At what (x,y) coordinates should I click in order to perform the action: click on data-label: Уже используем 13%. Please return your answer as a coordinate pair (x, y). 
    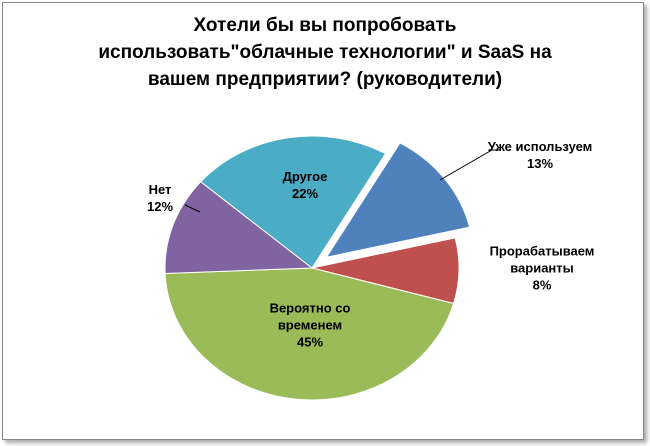
    Looking at the image, I should click on (540, 155).